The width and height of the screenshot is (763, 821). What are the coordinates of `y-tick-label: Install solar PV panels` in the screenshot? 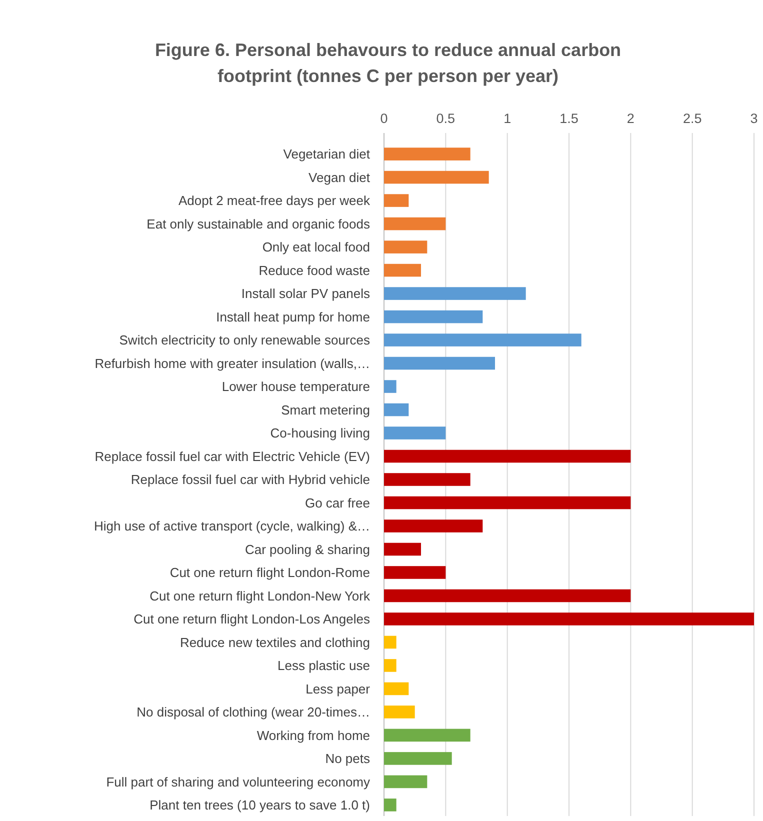 It's located at (305, 294).